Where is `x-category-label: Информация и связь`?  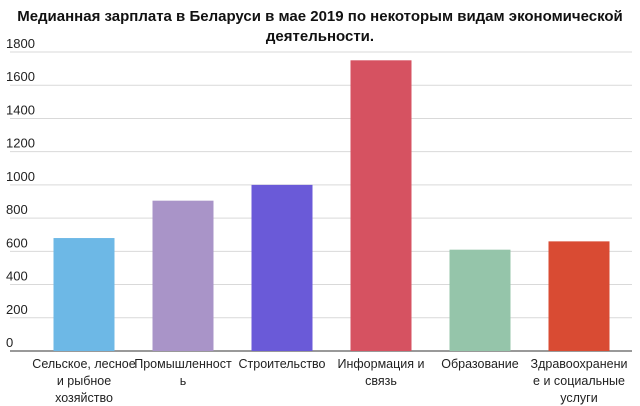 x-category-label: Информация и связь is located at coordinates (381, 372).